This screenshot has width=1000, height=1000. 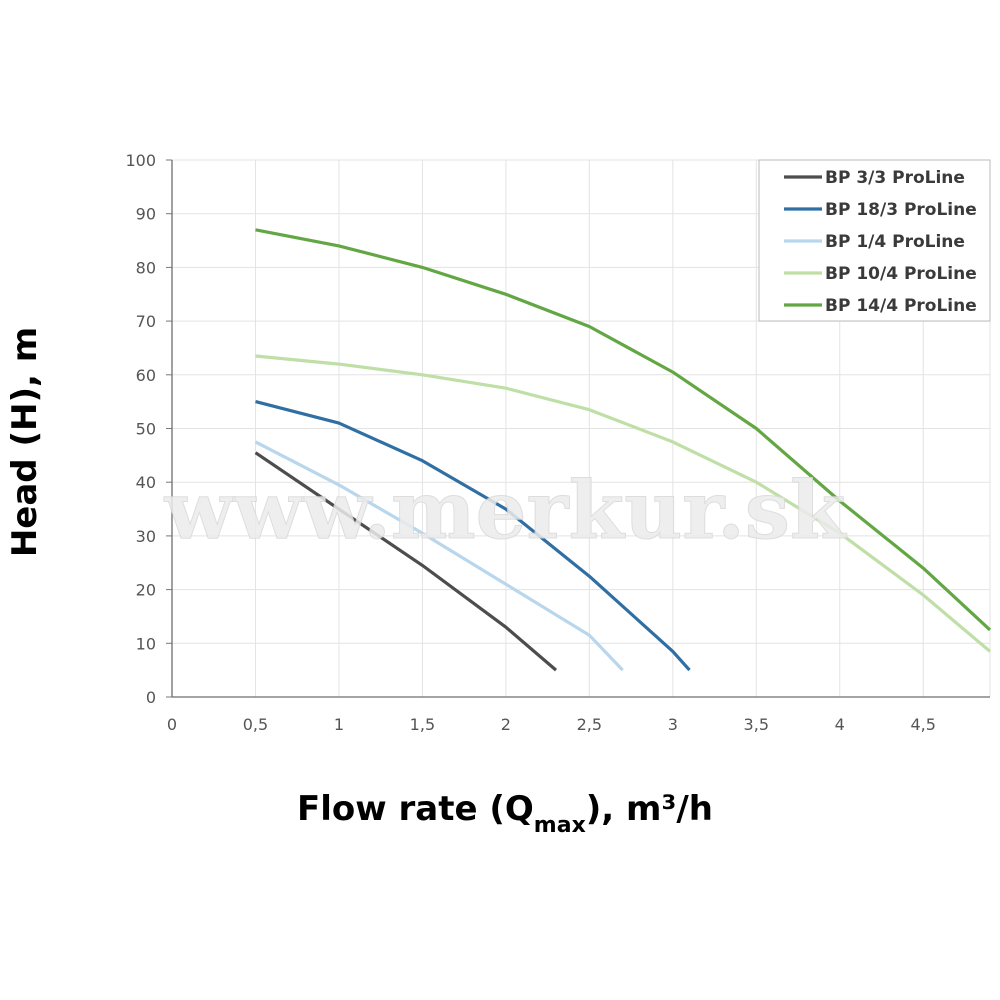 I want to click on y-tick-label: 10, so click(x=146, y=643).